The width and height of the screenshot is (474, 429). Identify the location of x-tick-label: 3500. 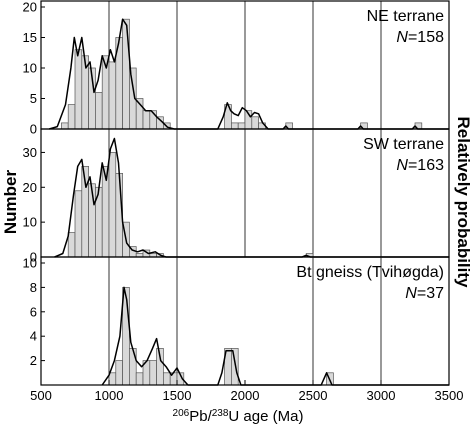
(449, 395).